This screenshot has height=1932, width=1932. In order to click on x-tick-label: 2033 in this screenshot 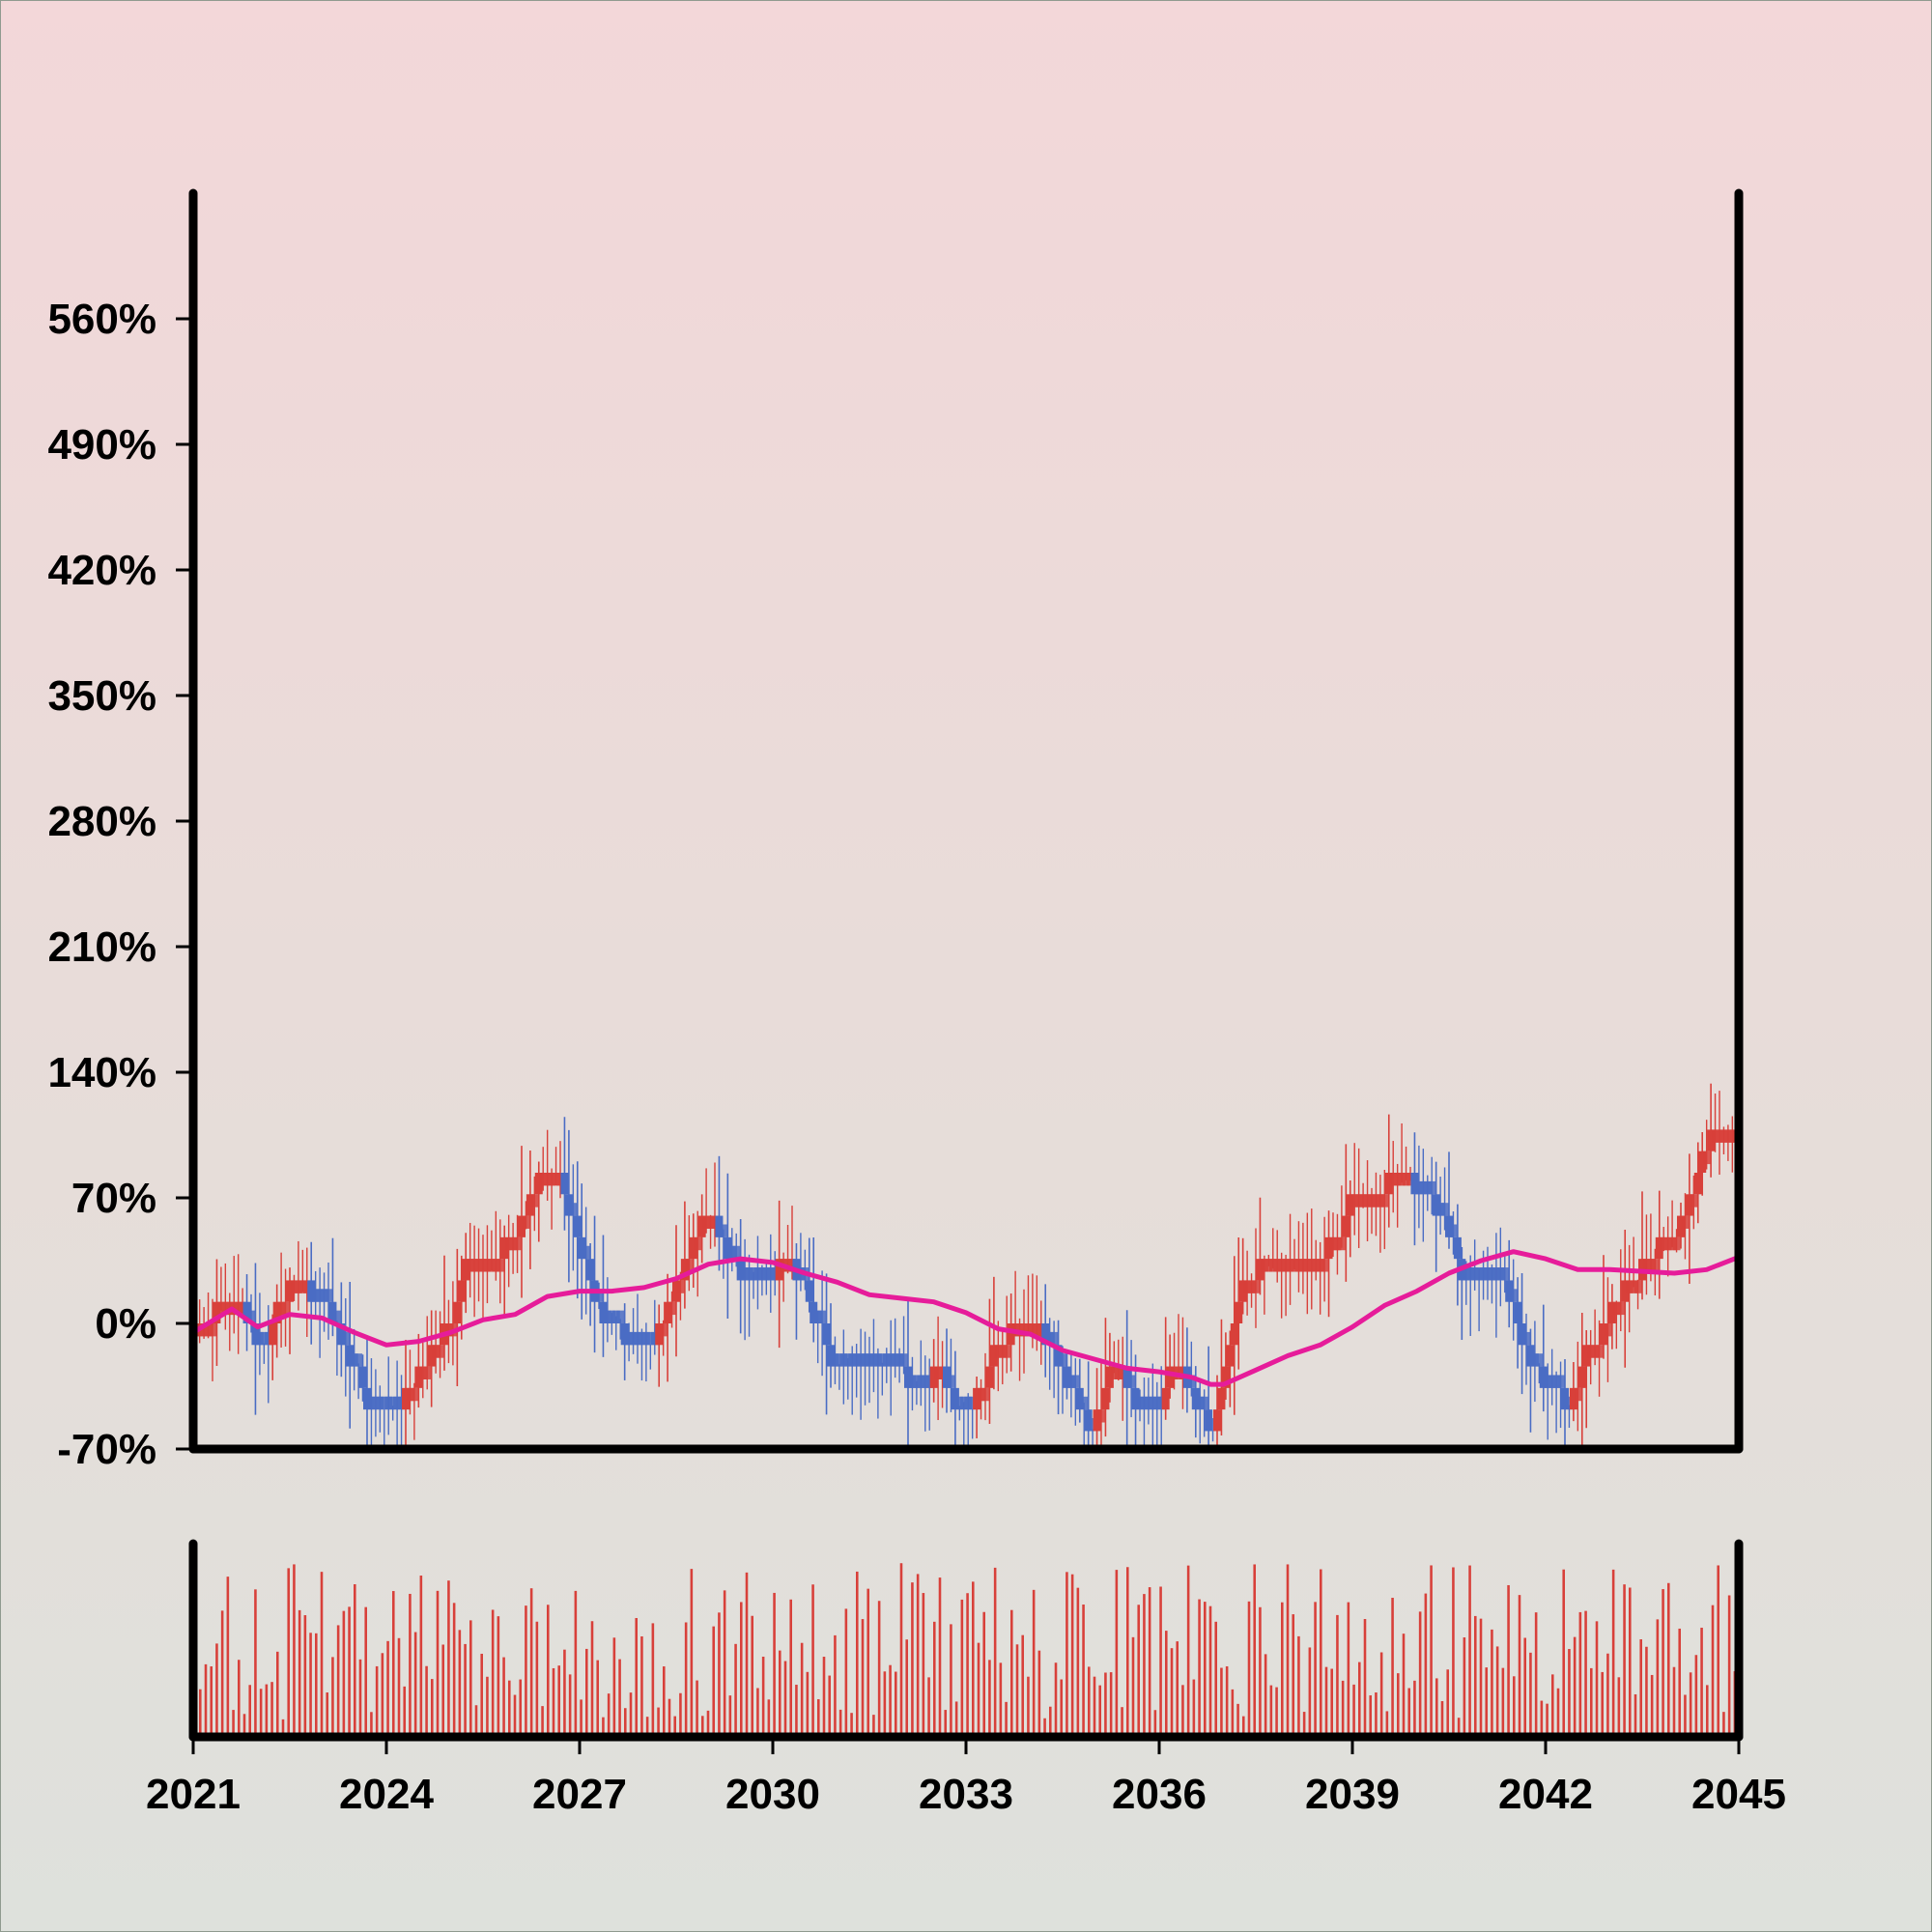, I will do `click(966, 1794)`.